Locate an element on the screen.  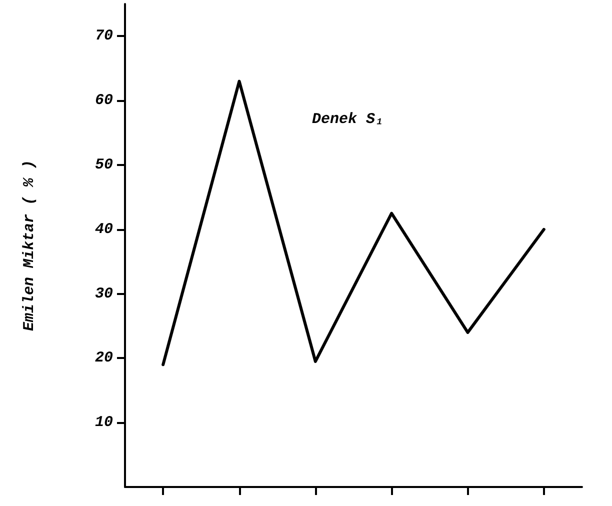
y-tick-label: 70 is located at coordinates (103, 36).